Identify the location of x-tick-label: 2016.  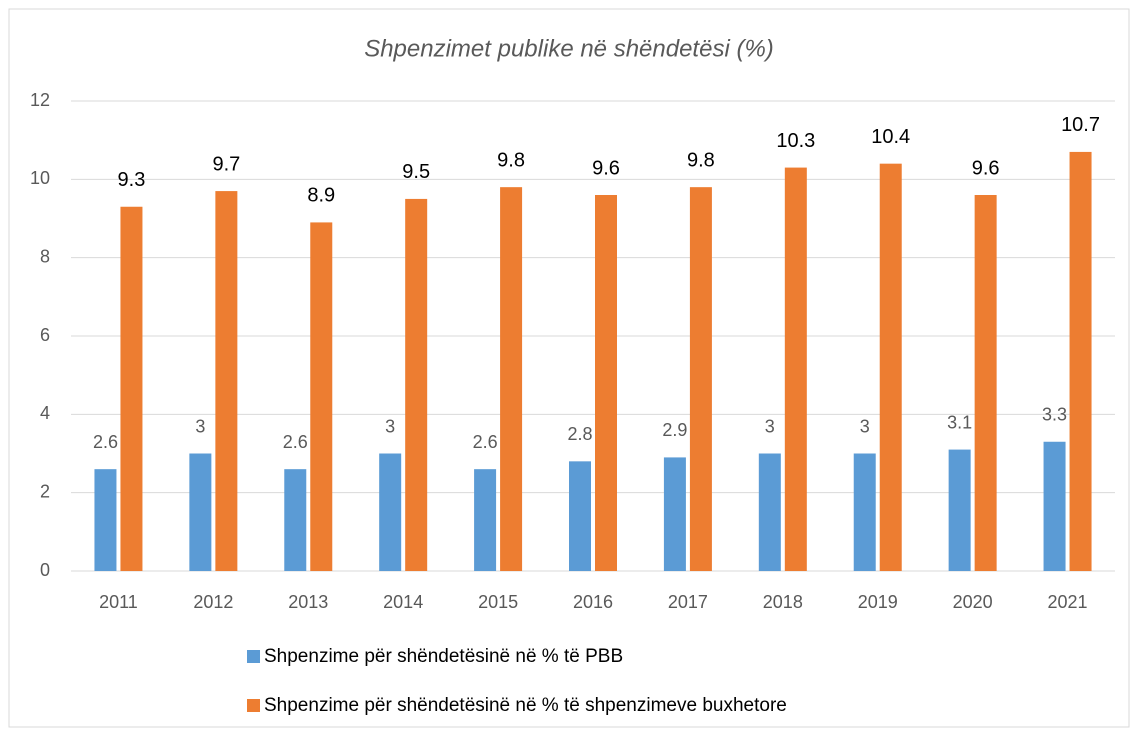
(593, 602).